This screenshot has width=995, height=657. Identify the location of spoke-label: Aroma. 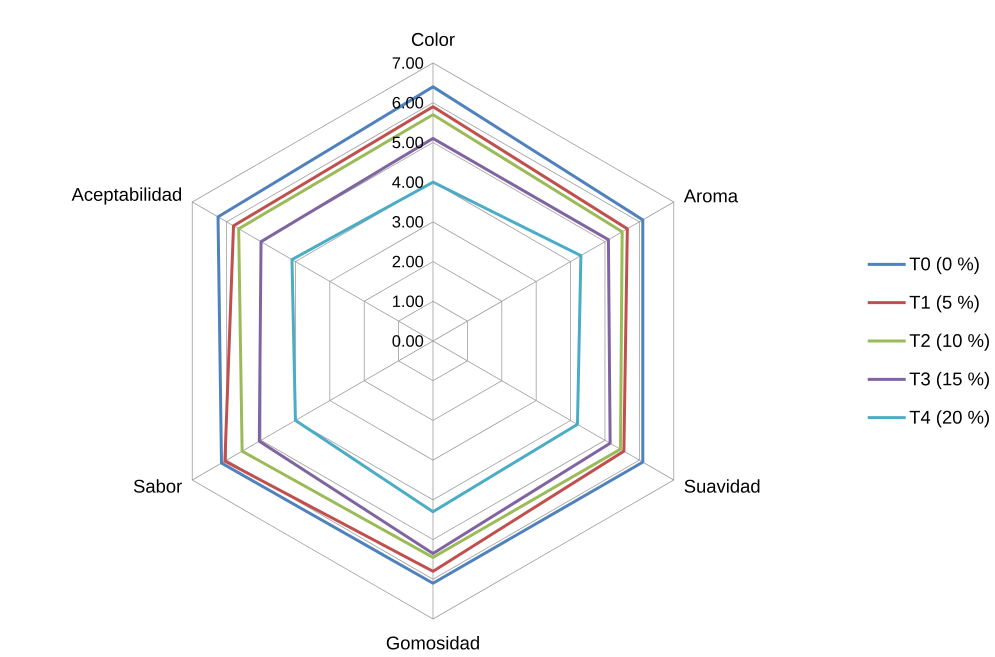
(711, 196).